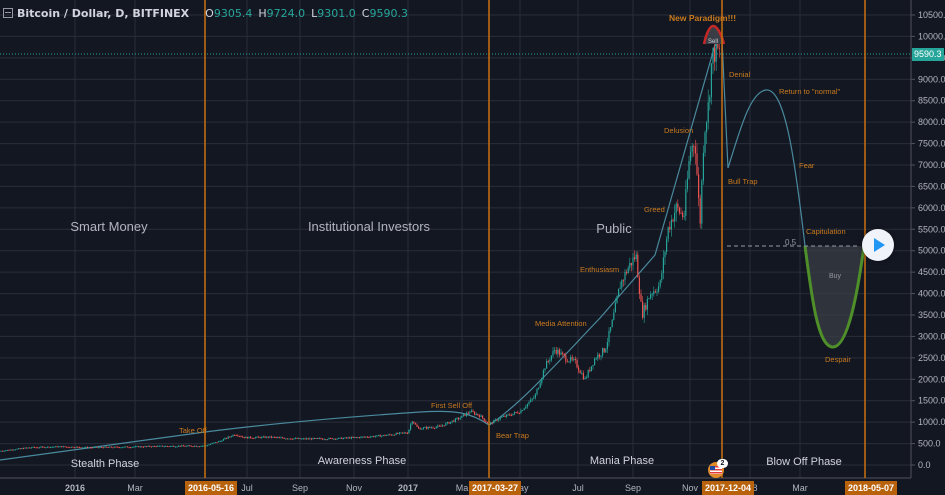 The width and height of the screenshot is (945, 495). Describe the element at coordinates (209, 13) in the screenshot. I see `open-label: O` at that location.